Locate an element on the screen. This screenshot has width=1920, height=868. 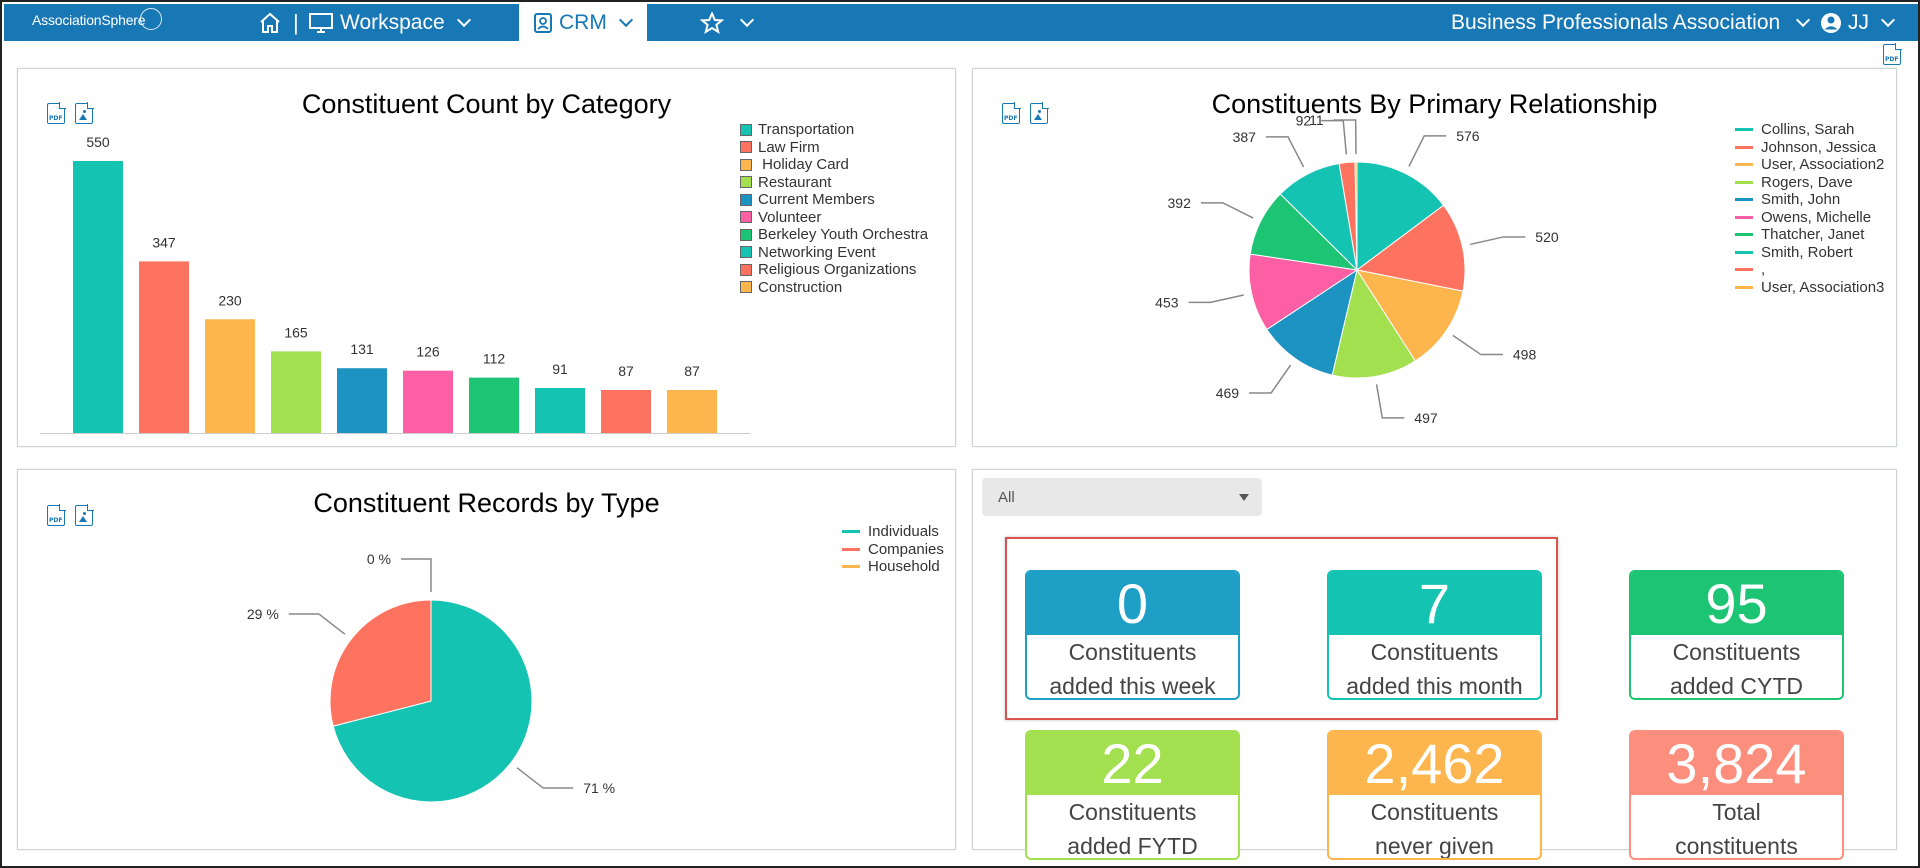
legend-item: Networking Event is located at coordinates (834, 253).